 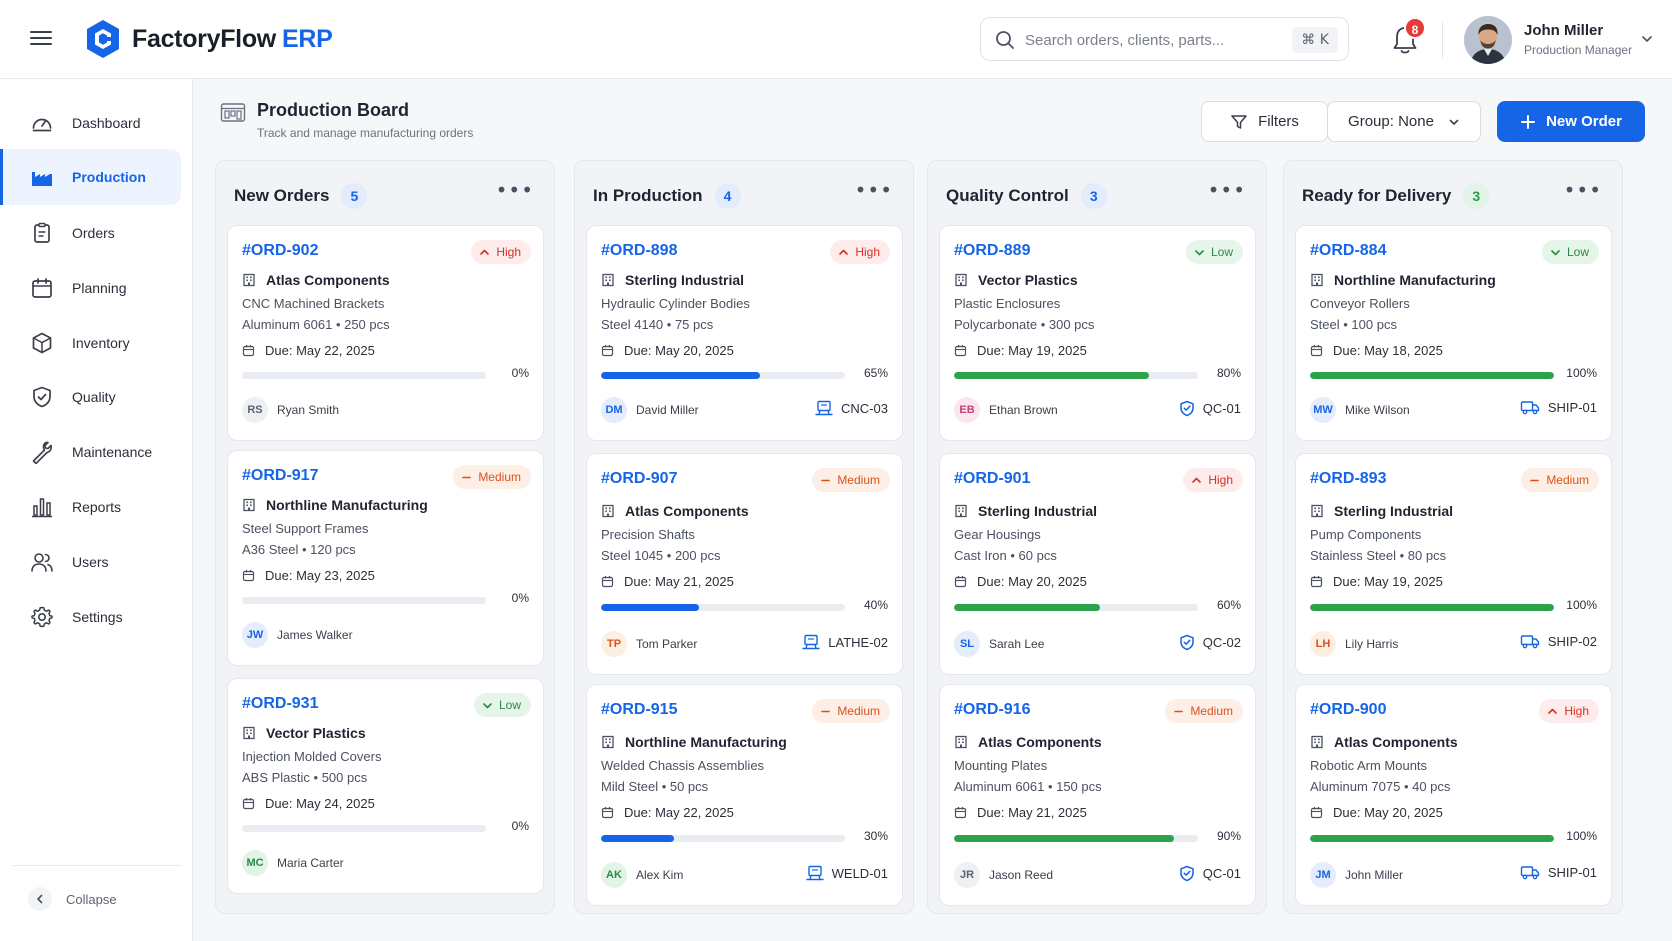 What do you see at coordinates (208, 39) in the screenshot?
I see `app-logo: FactoryFlow ERP` at bounding box center [208, 39].